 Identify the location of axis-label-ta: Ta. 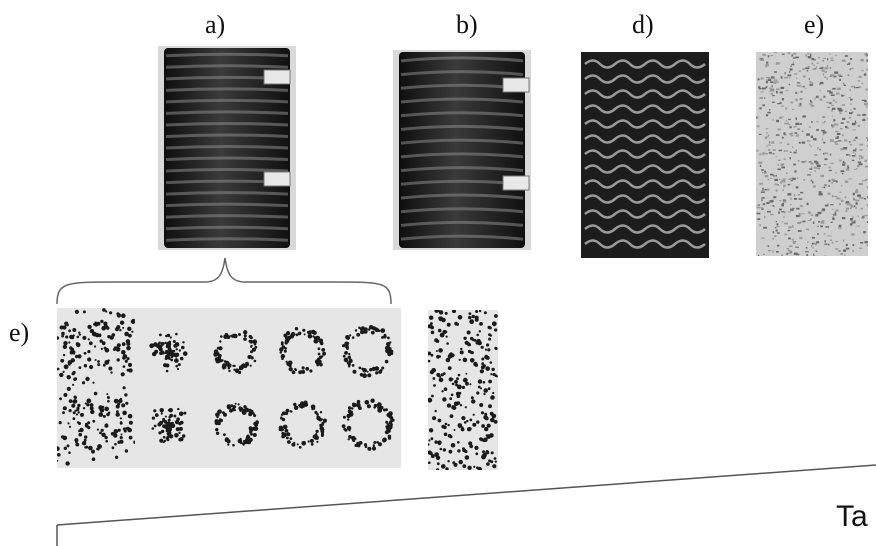
(852, 516).